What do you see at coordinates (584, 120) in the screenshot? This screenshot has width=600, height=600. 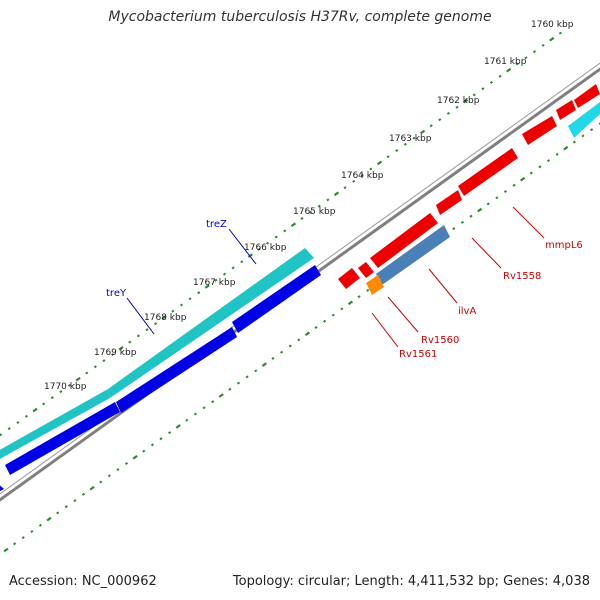 I see `gene-cyan-reverse` at bounding box center [584, 120].